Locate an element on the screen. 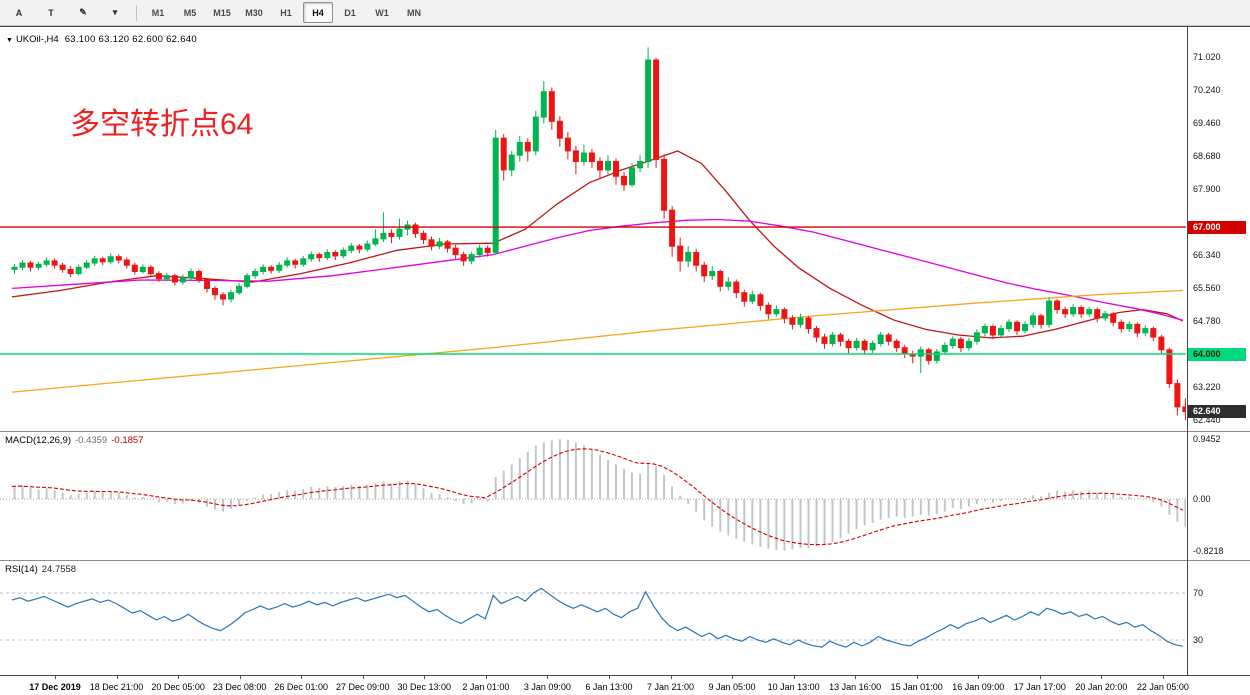 This screenshot has height=695, width=1250. price-axis-tick: 68.680 is located at coordinates (1207, 156).